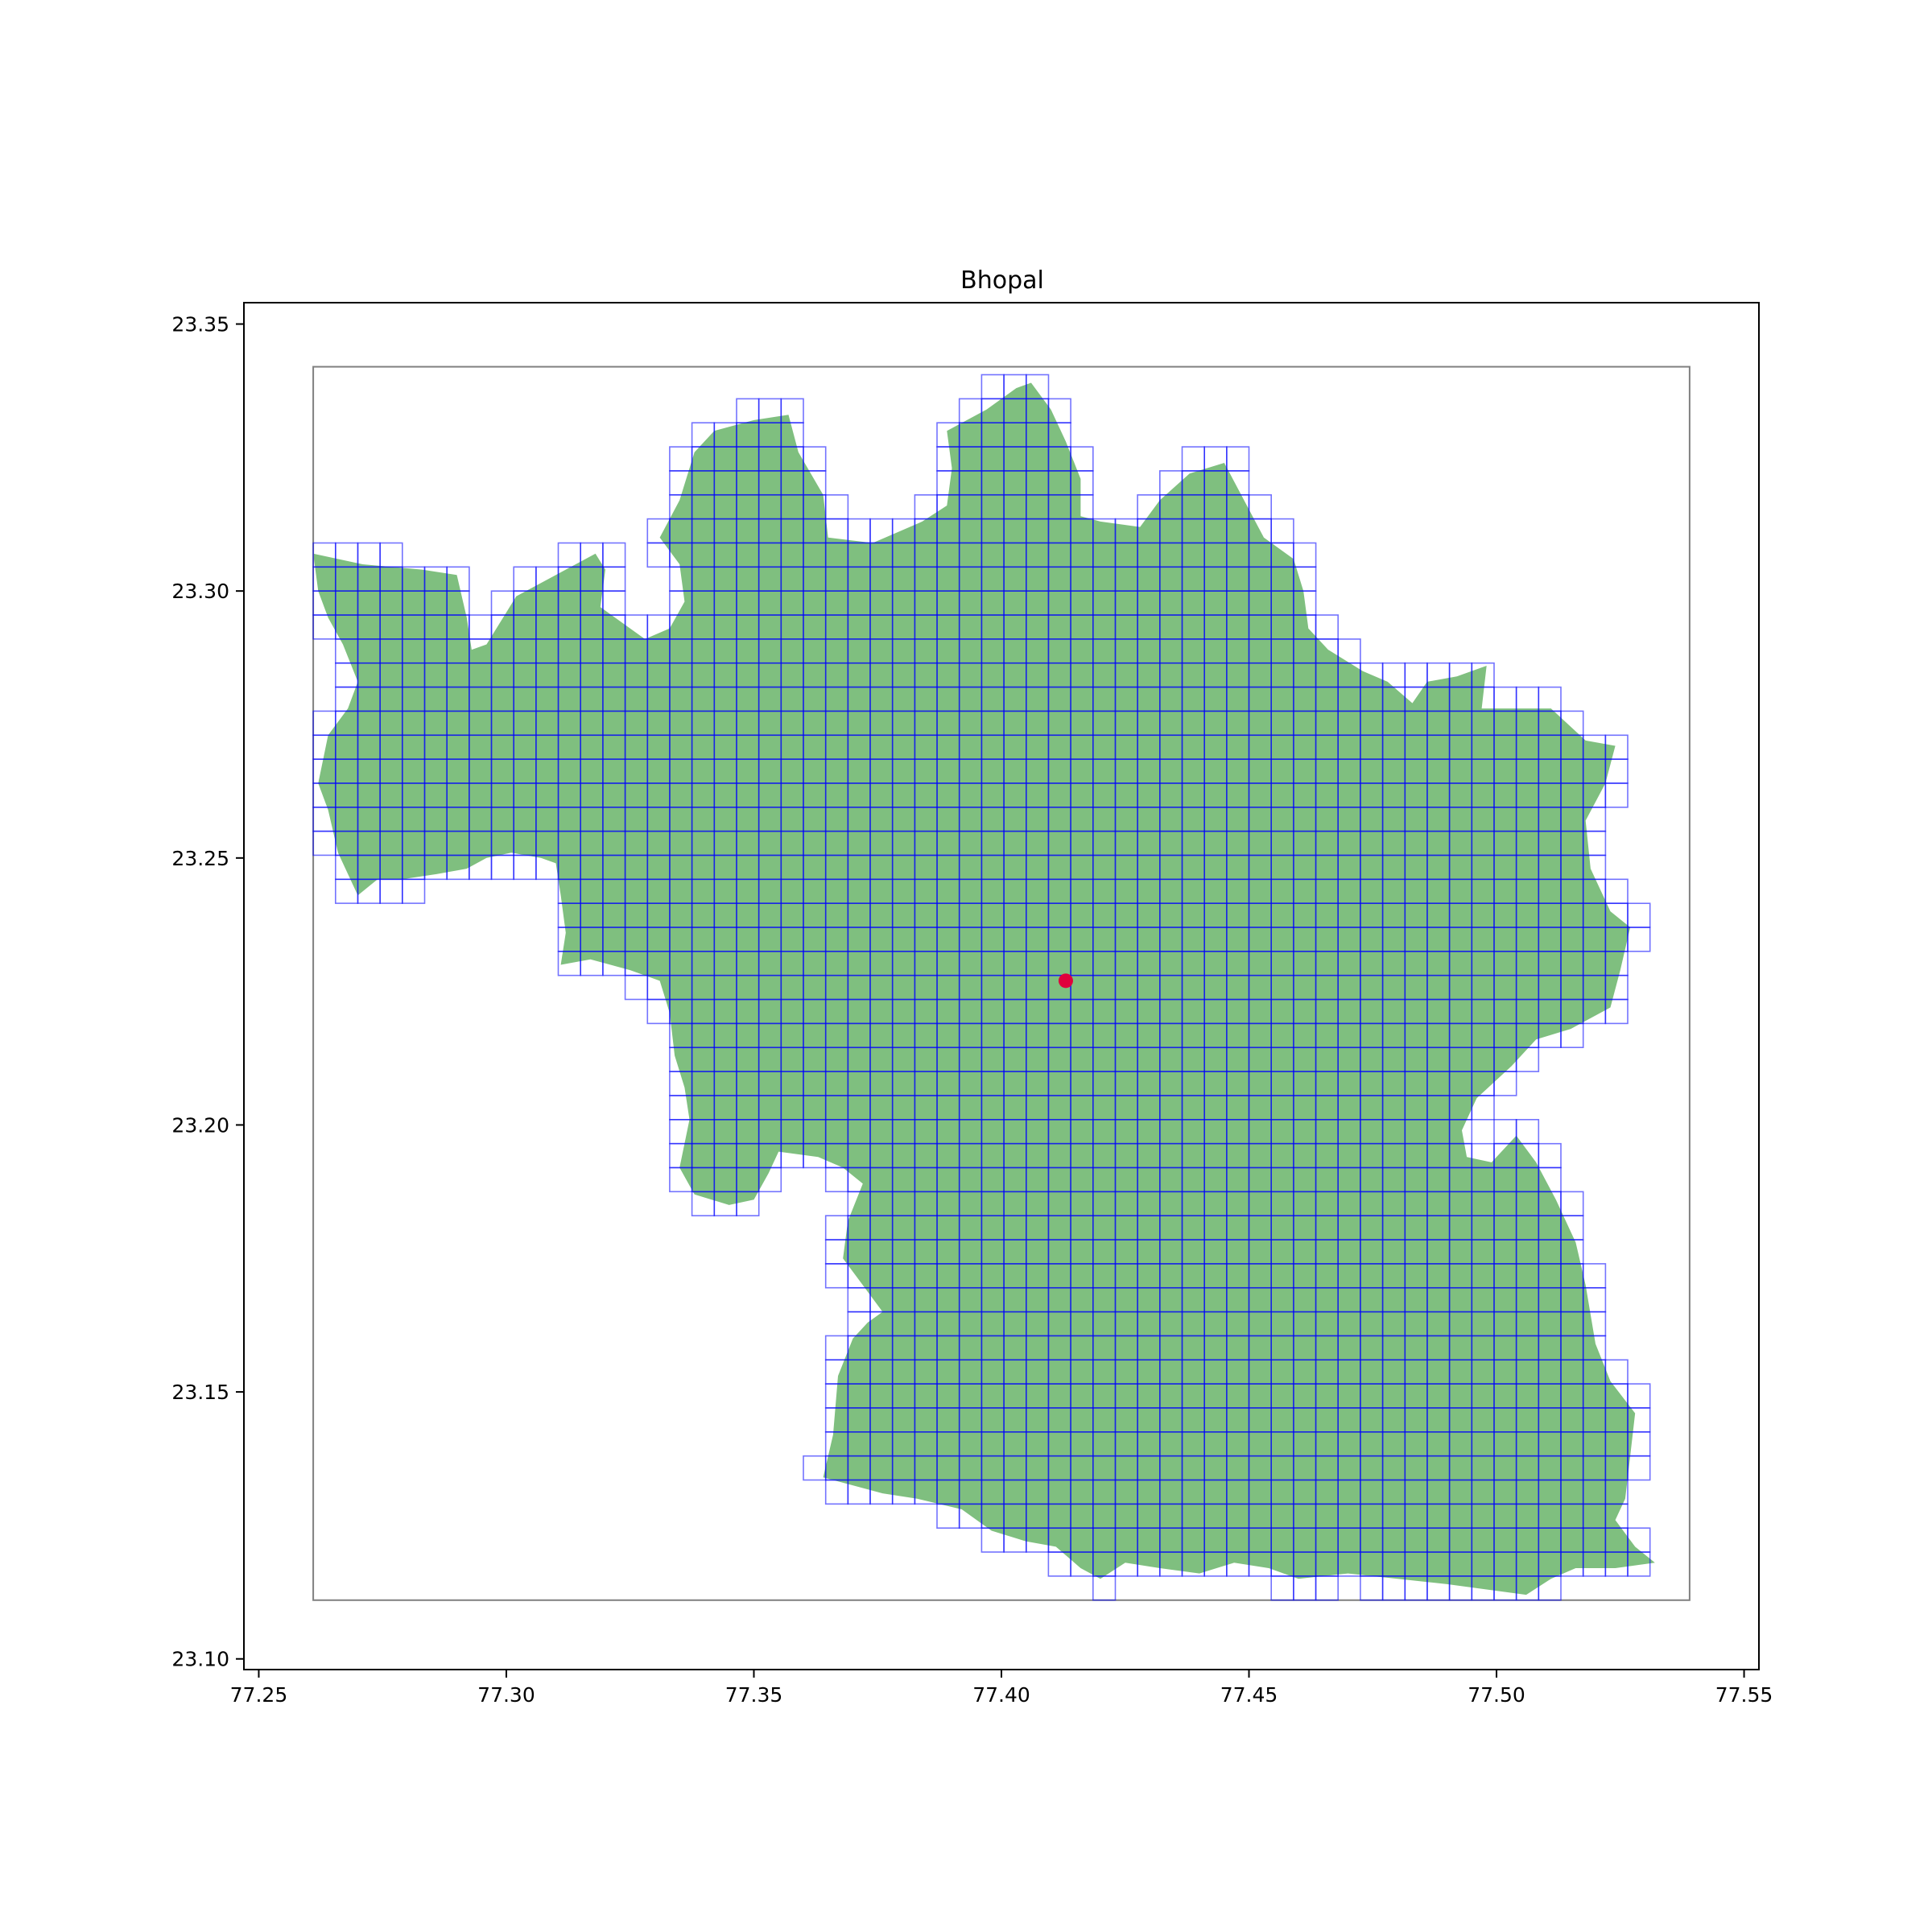 This screenshot has width=1932, height=1932. Describe the element at coordinates (200, 858) in the screenshot. I see `y-tick-label: 23.25` at that location.